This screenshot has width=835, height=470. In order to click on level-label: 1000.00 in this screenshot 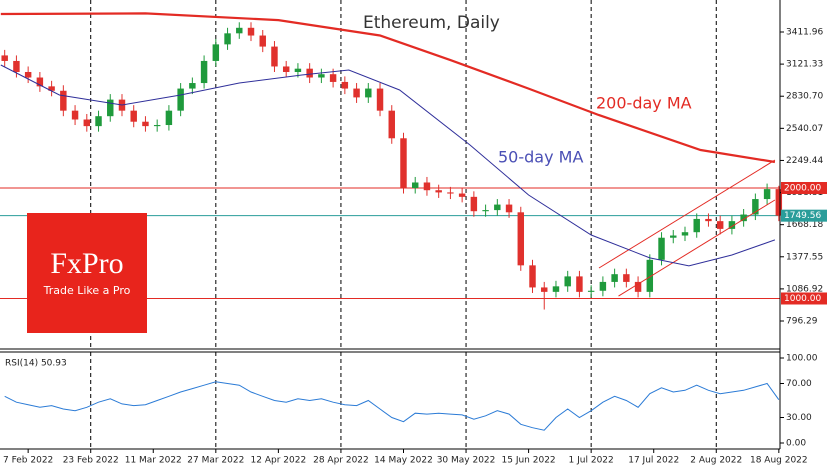, I will do `click(802, 299)`.